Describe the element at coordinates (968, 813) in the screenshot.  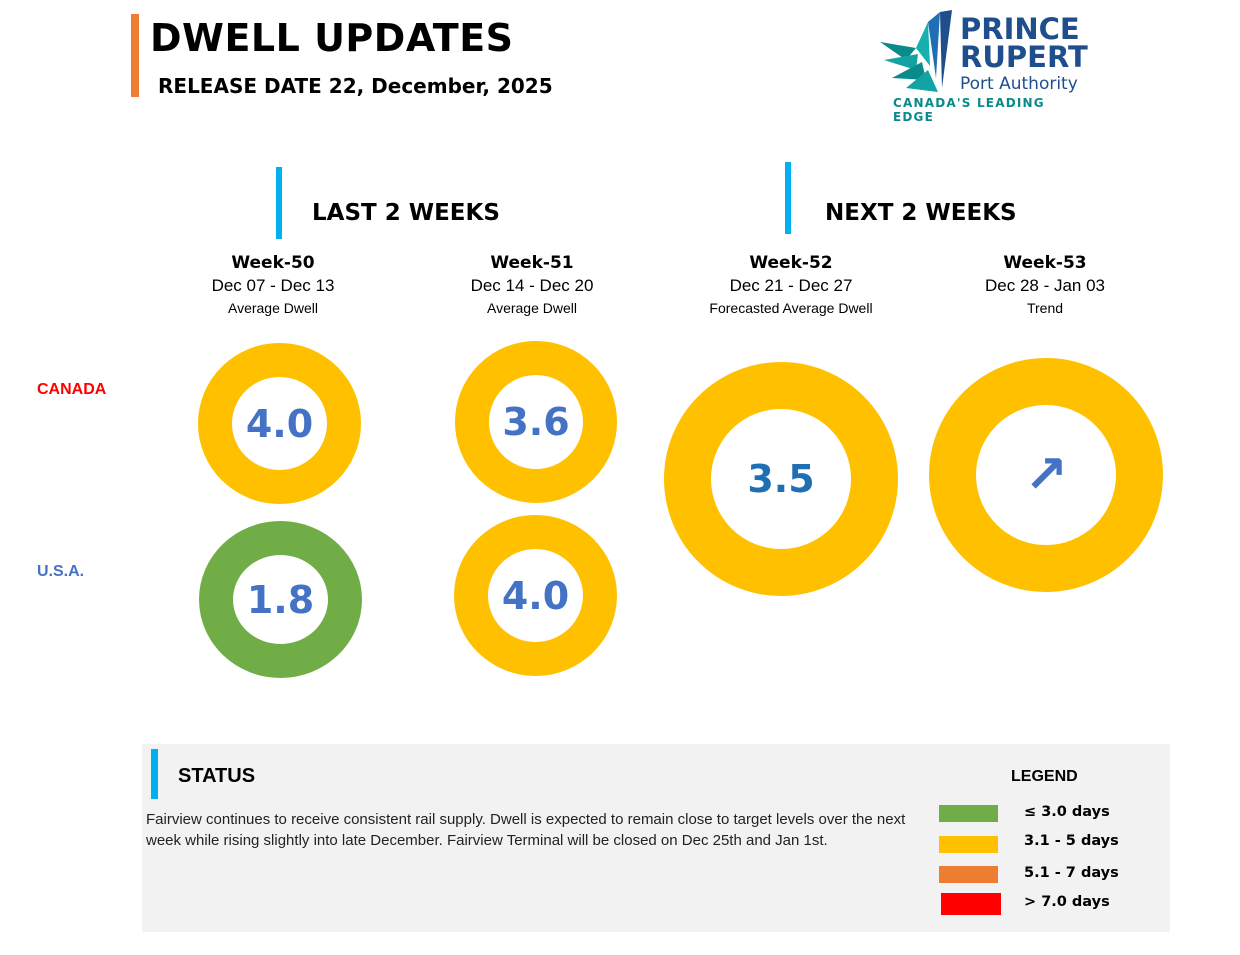
I see `legend-swatch-green` at that location.